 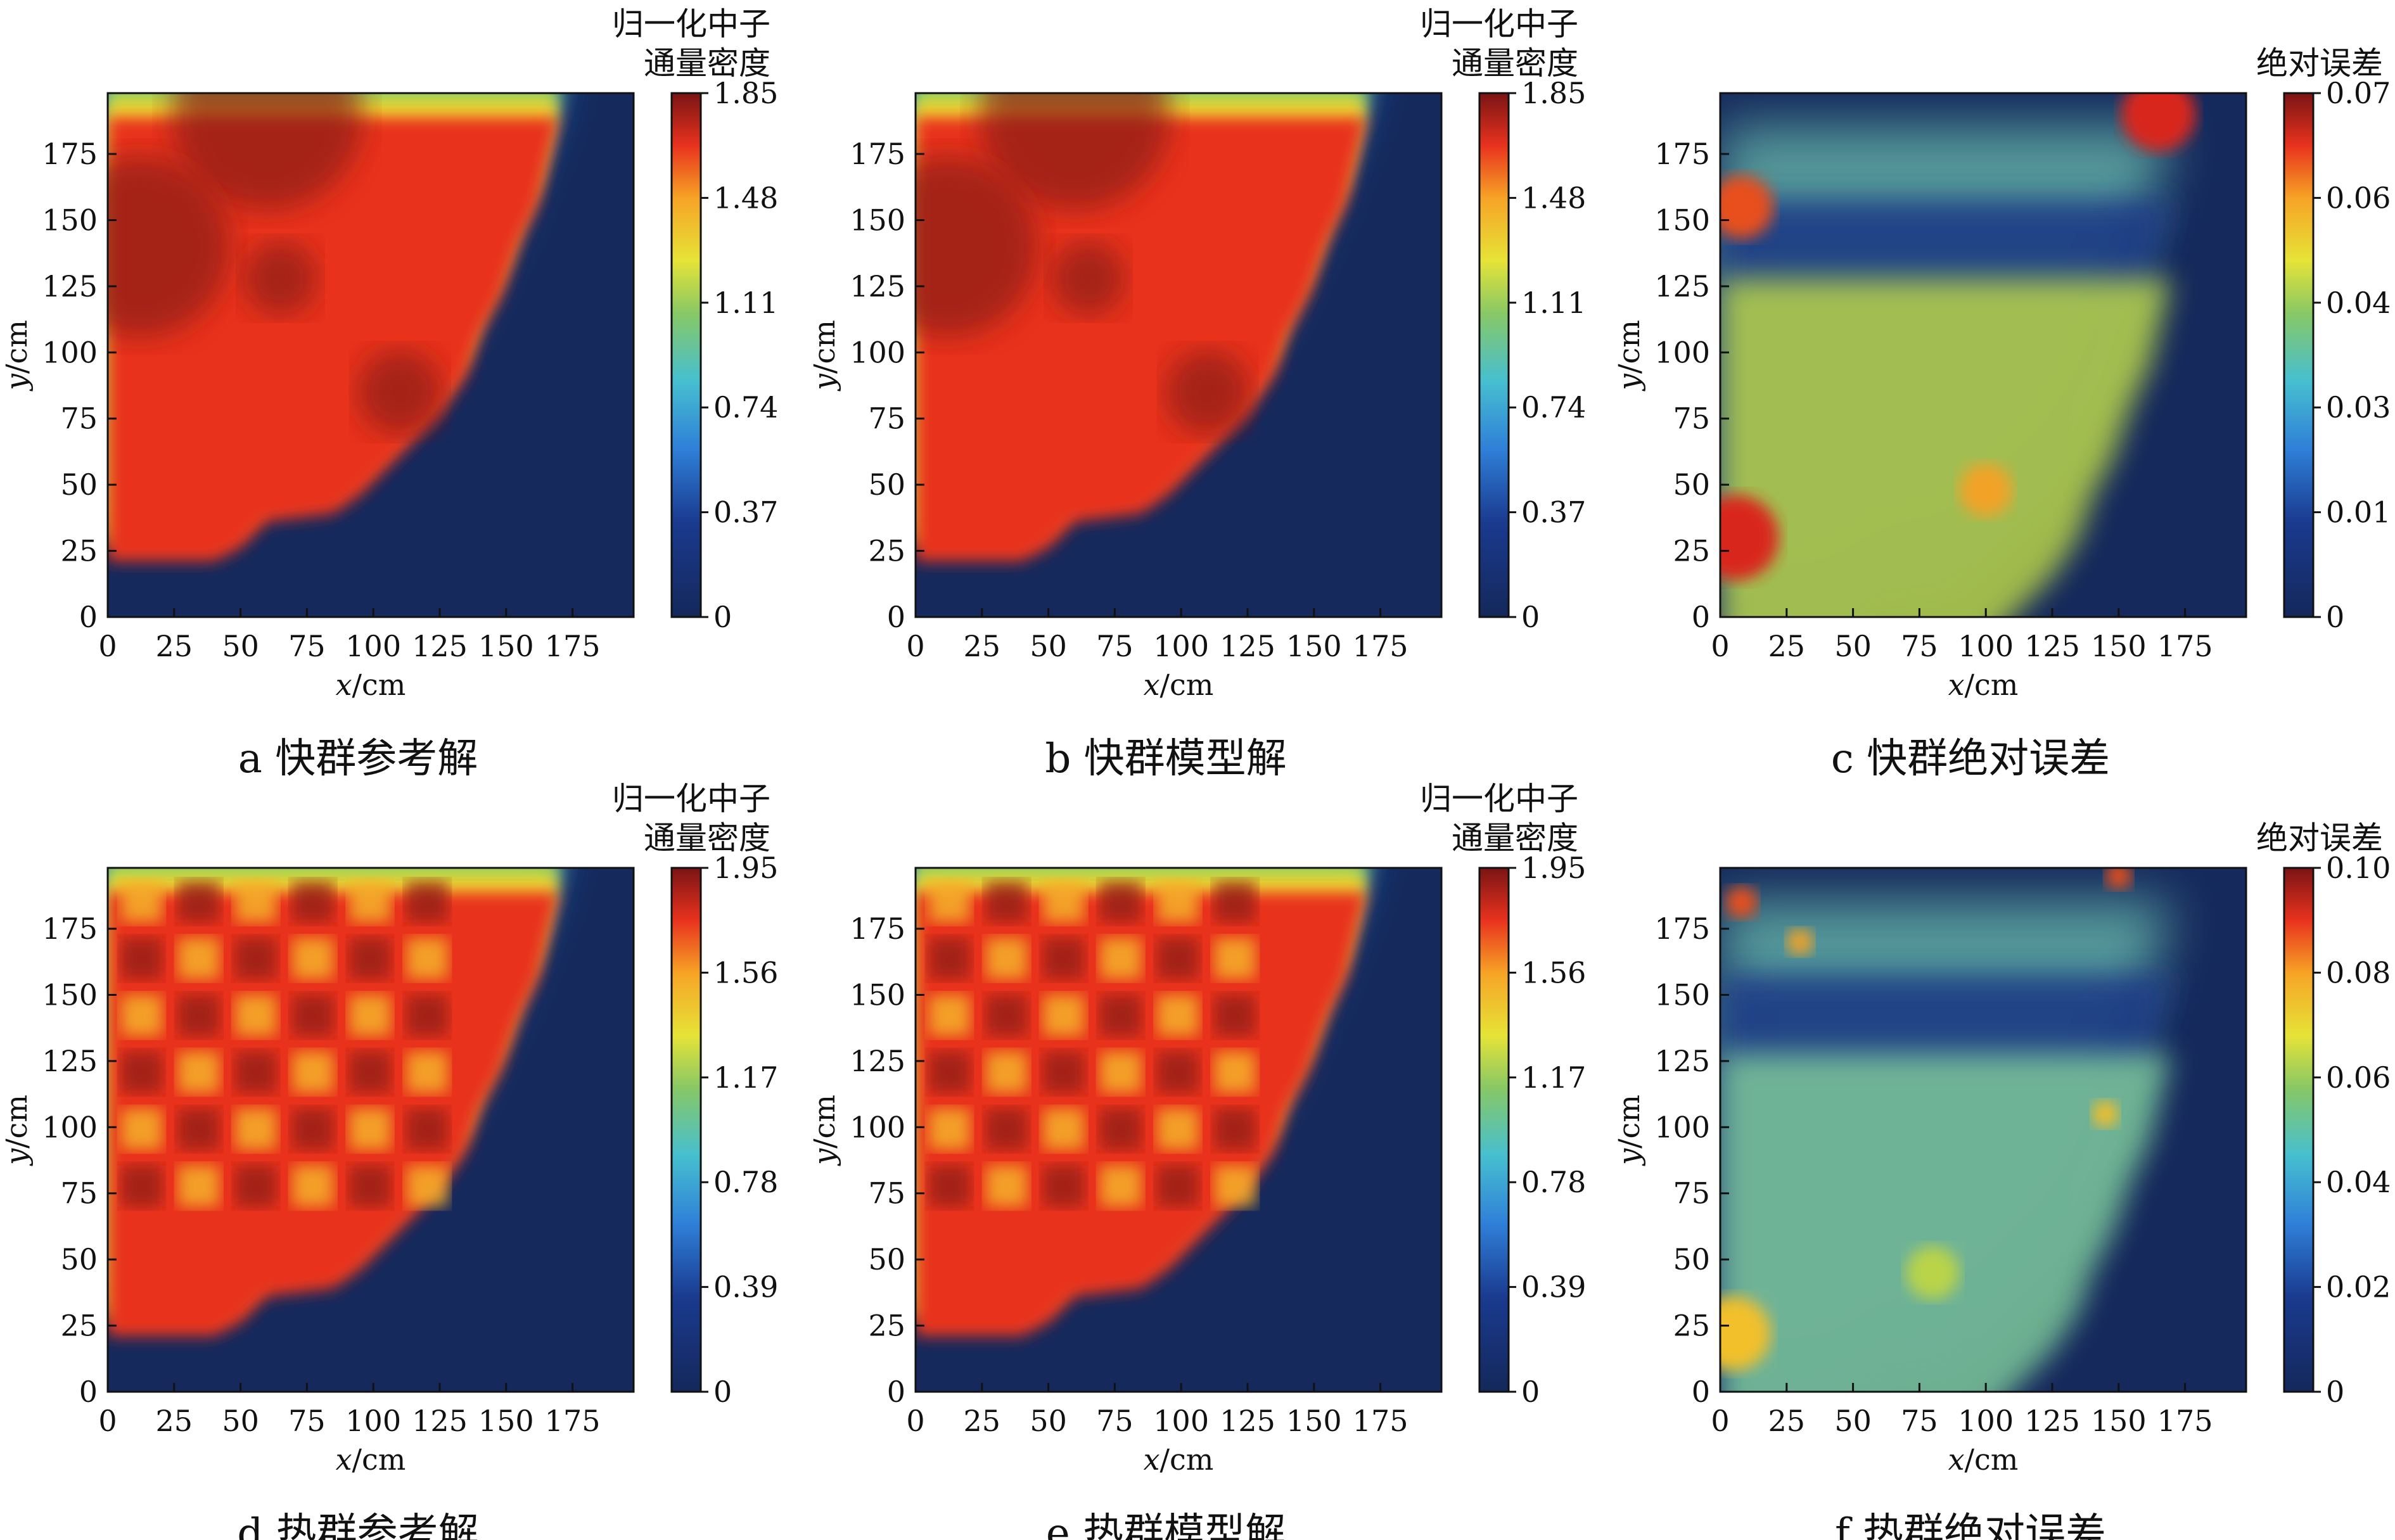 What do you see at coordinates (896, 617) in the screenshot?
I see `y-tick-label: 0` at bounding box center [896, 617].